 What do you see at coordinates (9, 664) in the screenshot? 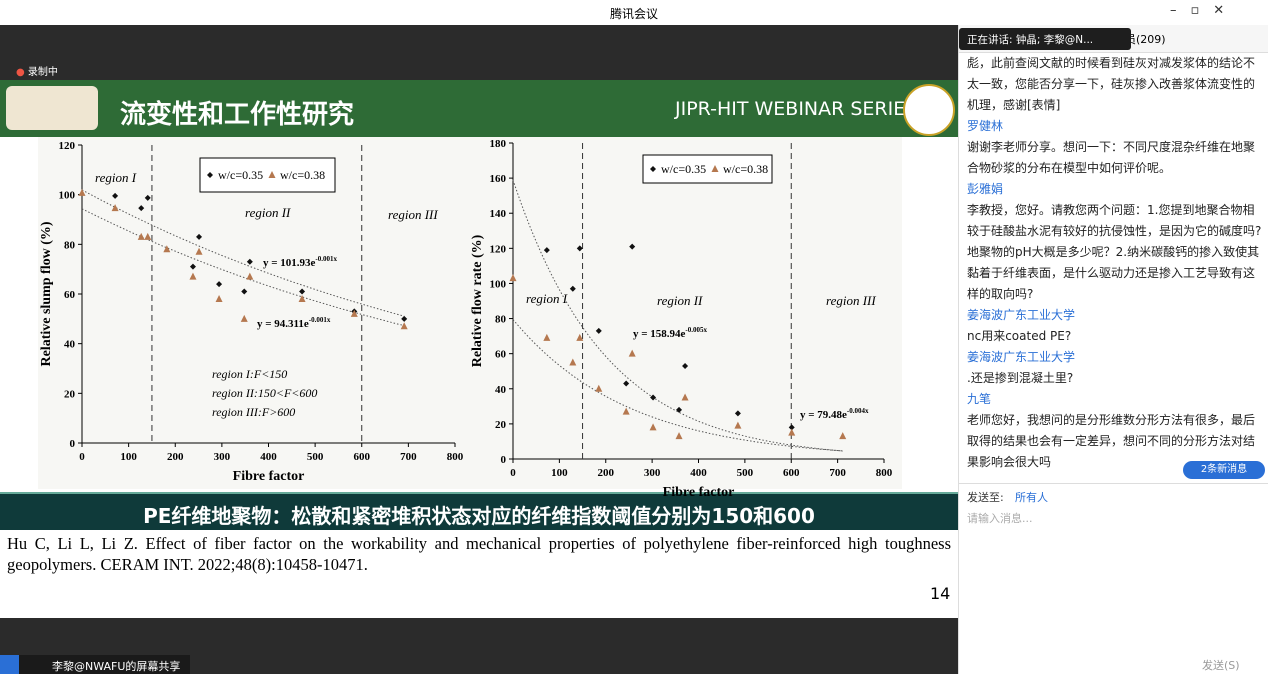
I see `user-icon` at bounding box center [9, 664].